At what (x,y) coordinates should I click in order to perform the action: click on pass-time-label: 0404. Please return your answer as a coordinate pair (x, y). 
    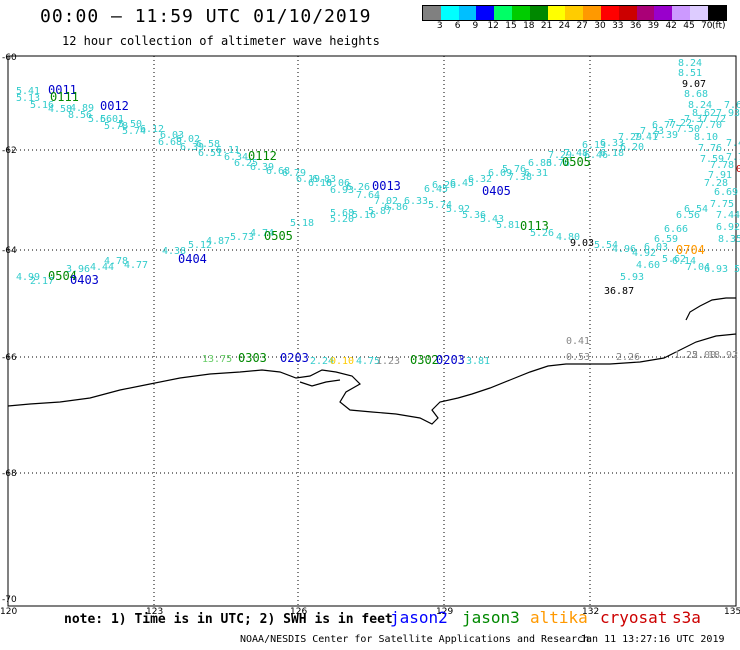
    Looking at the image, I should click on (192, 259).